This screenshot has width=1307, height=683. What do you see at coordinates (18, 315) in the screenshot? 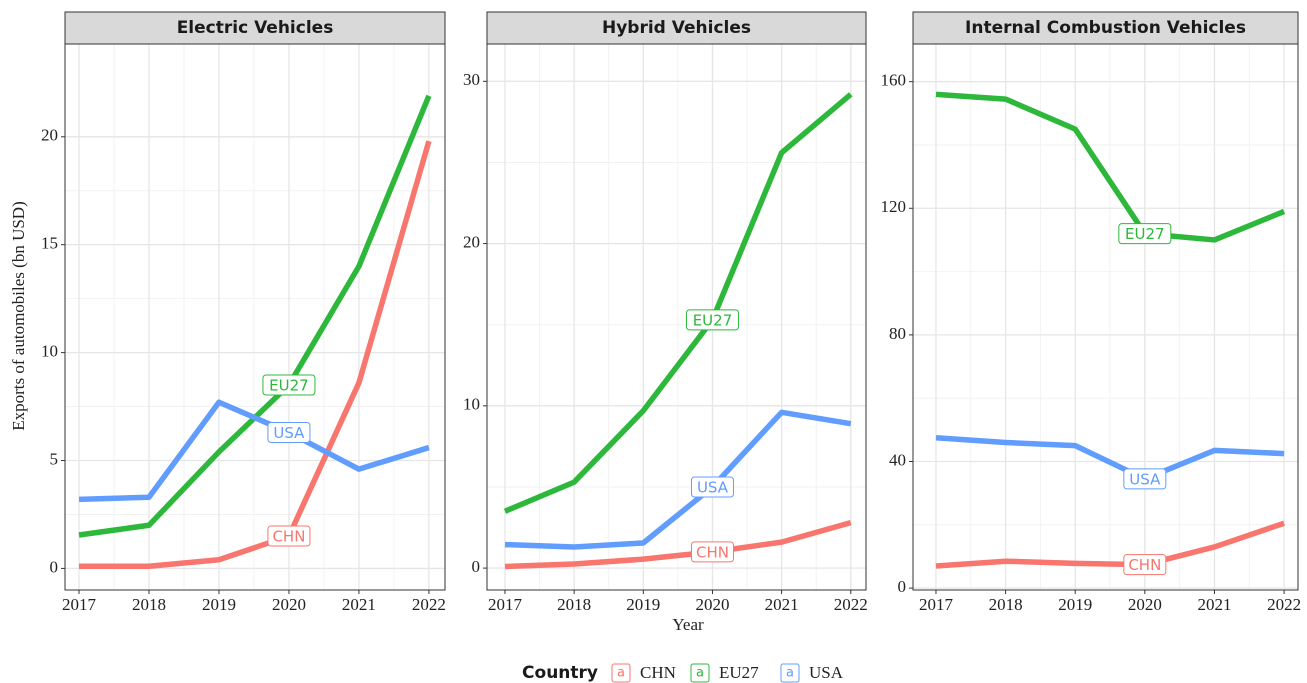
I see `y-axis-label: Exports of automobiles (bn USD)` at bounding box center [18, 315].